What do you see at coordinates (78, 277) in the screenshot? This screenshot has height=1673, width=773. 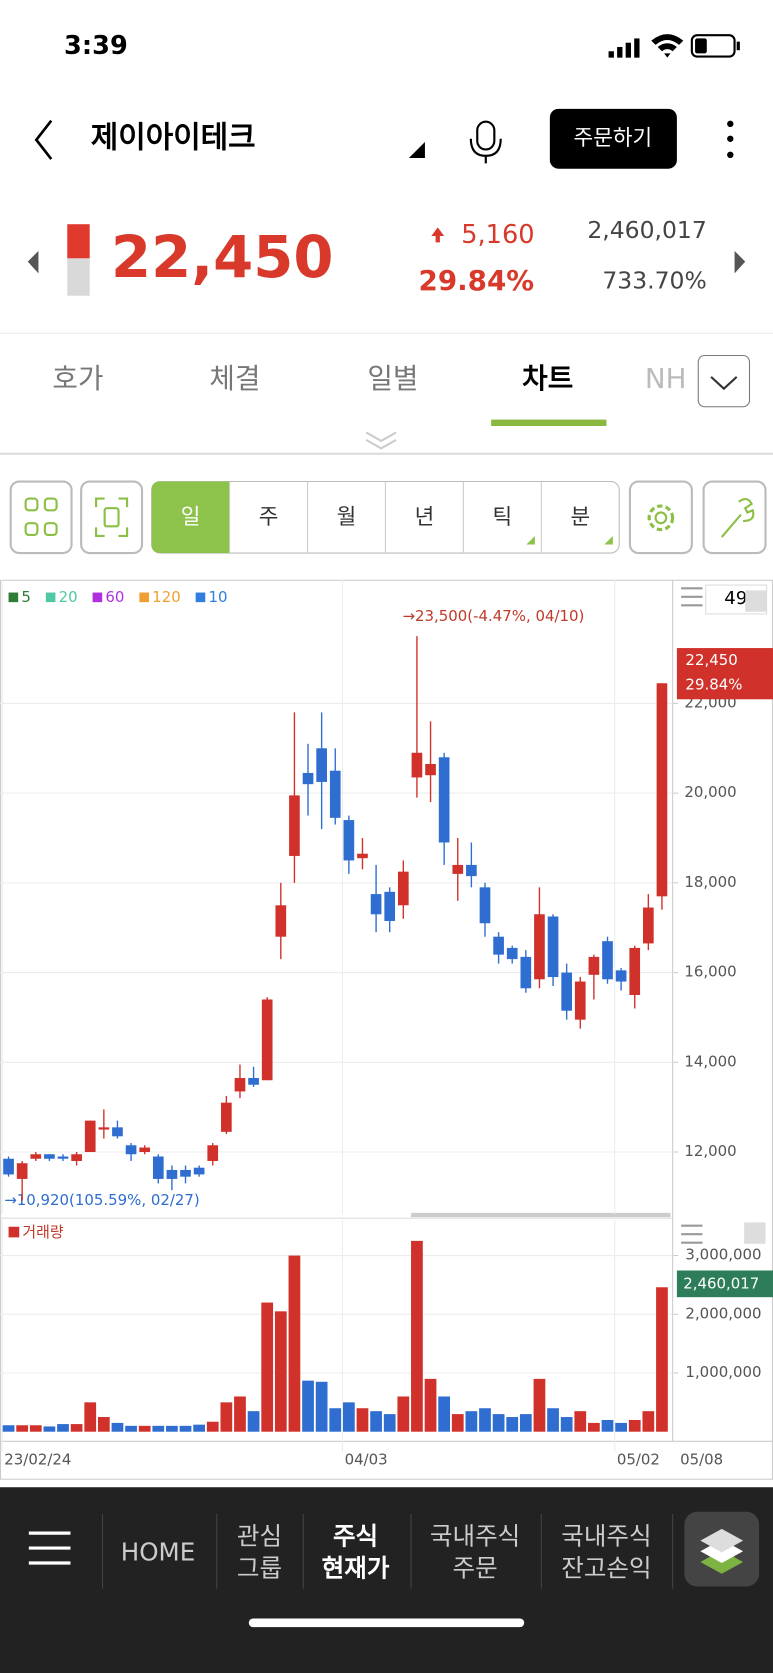 I see `price-gauge-rest` at bounding box center [78, 277].